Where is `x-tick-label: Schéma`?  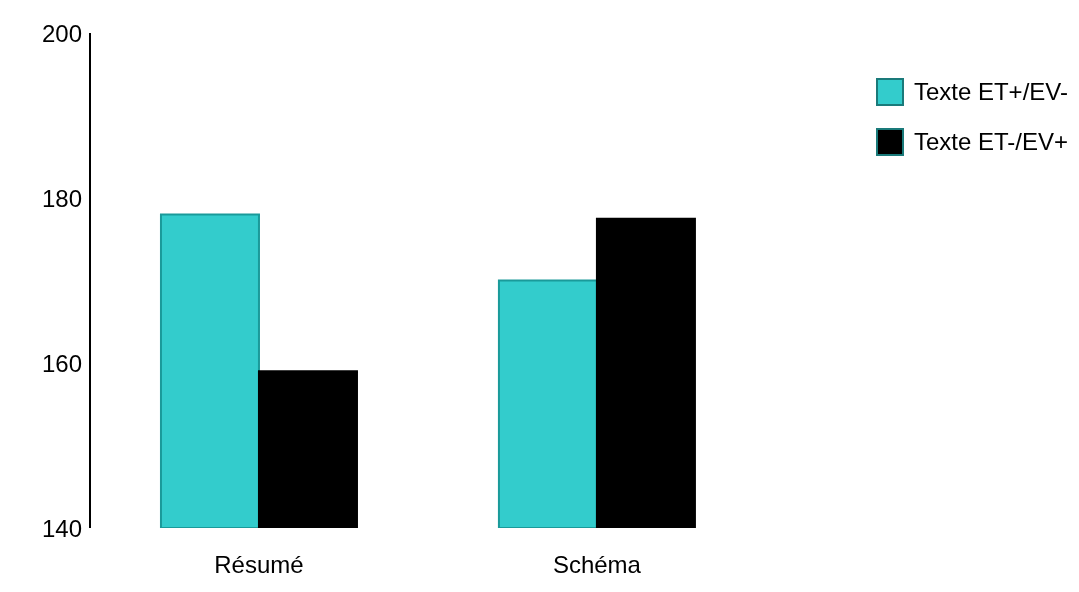
x-tick-label: Schéma is located at coordinates (597, 565).